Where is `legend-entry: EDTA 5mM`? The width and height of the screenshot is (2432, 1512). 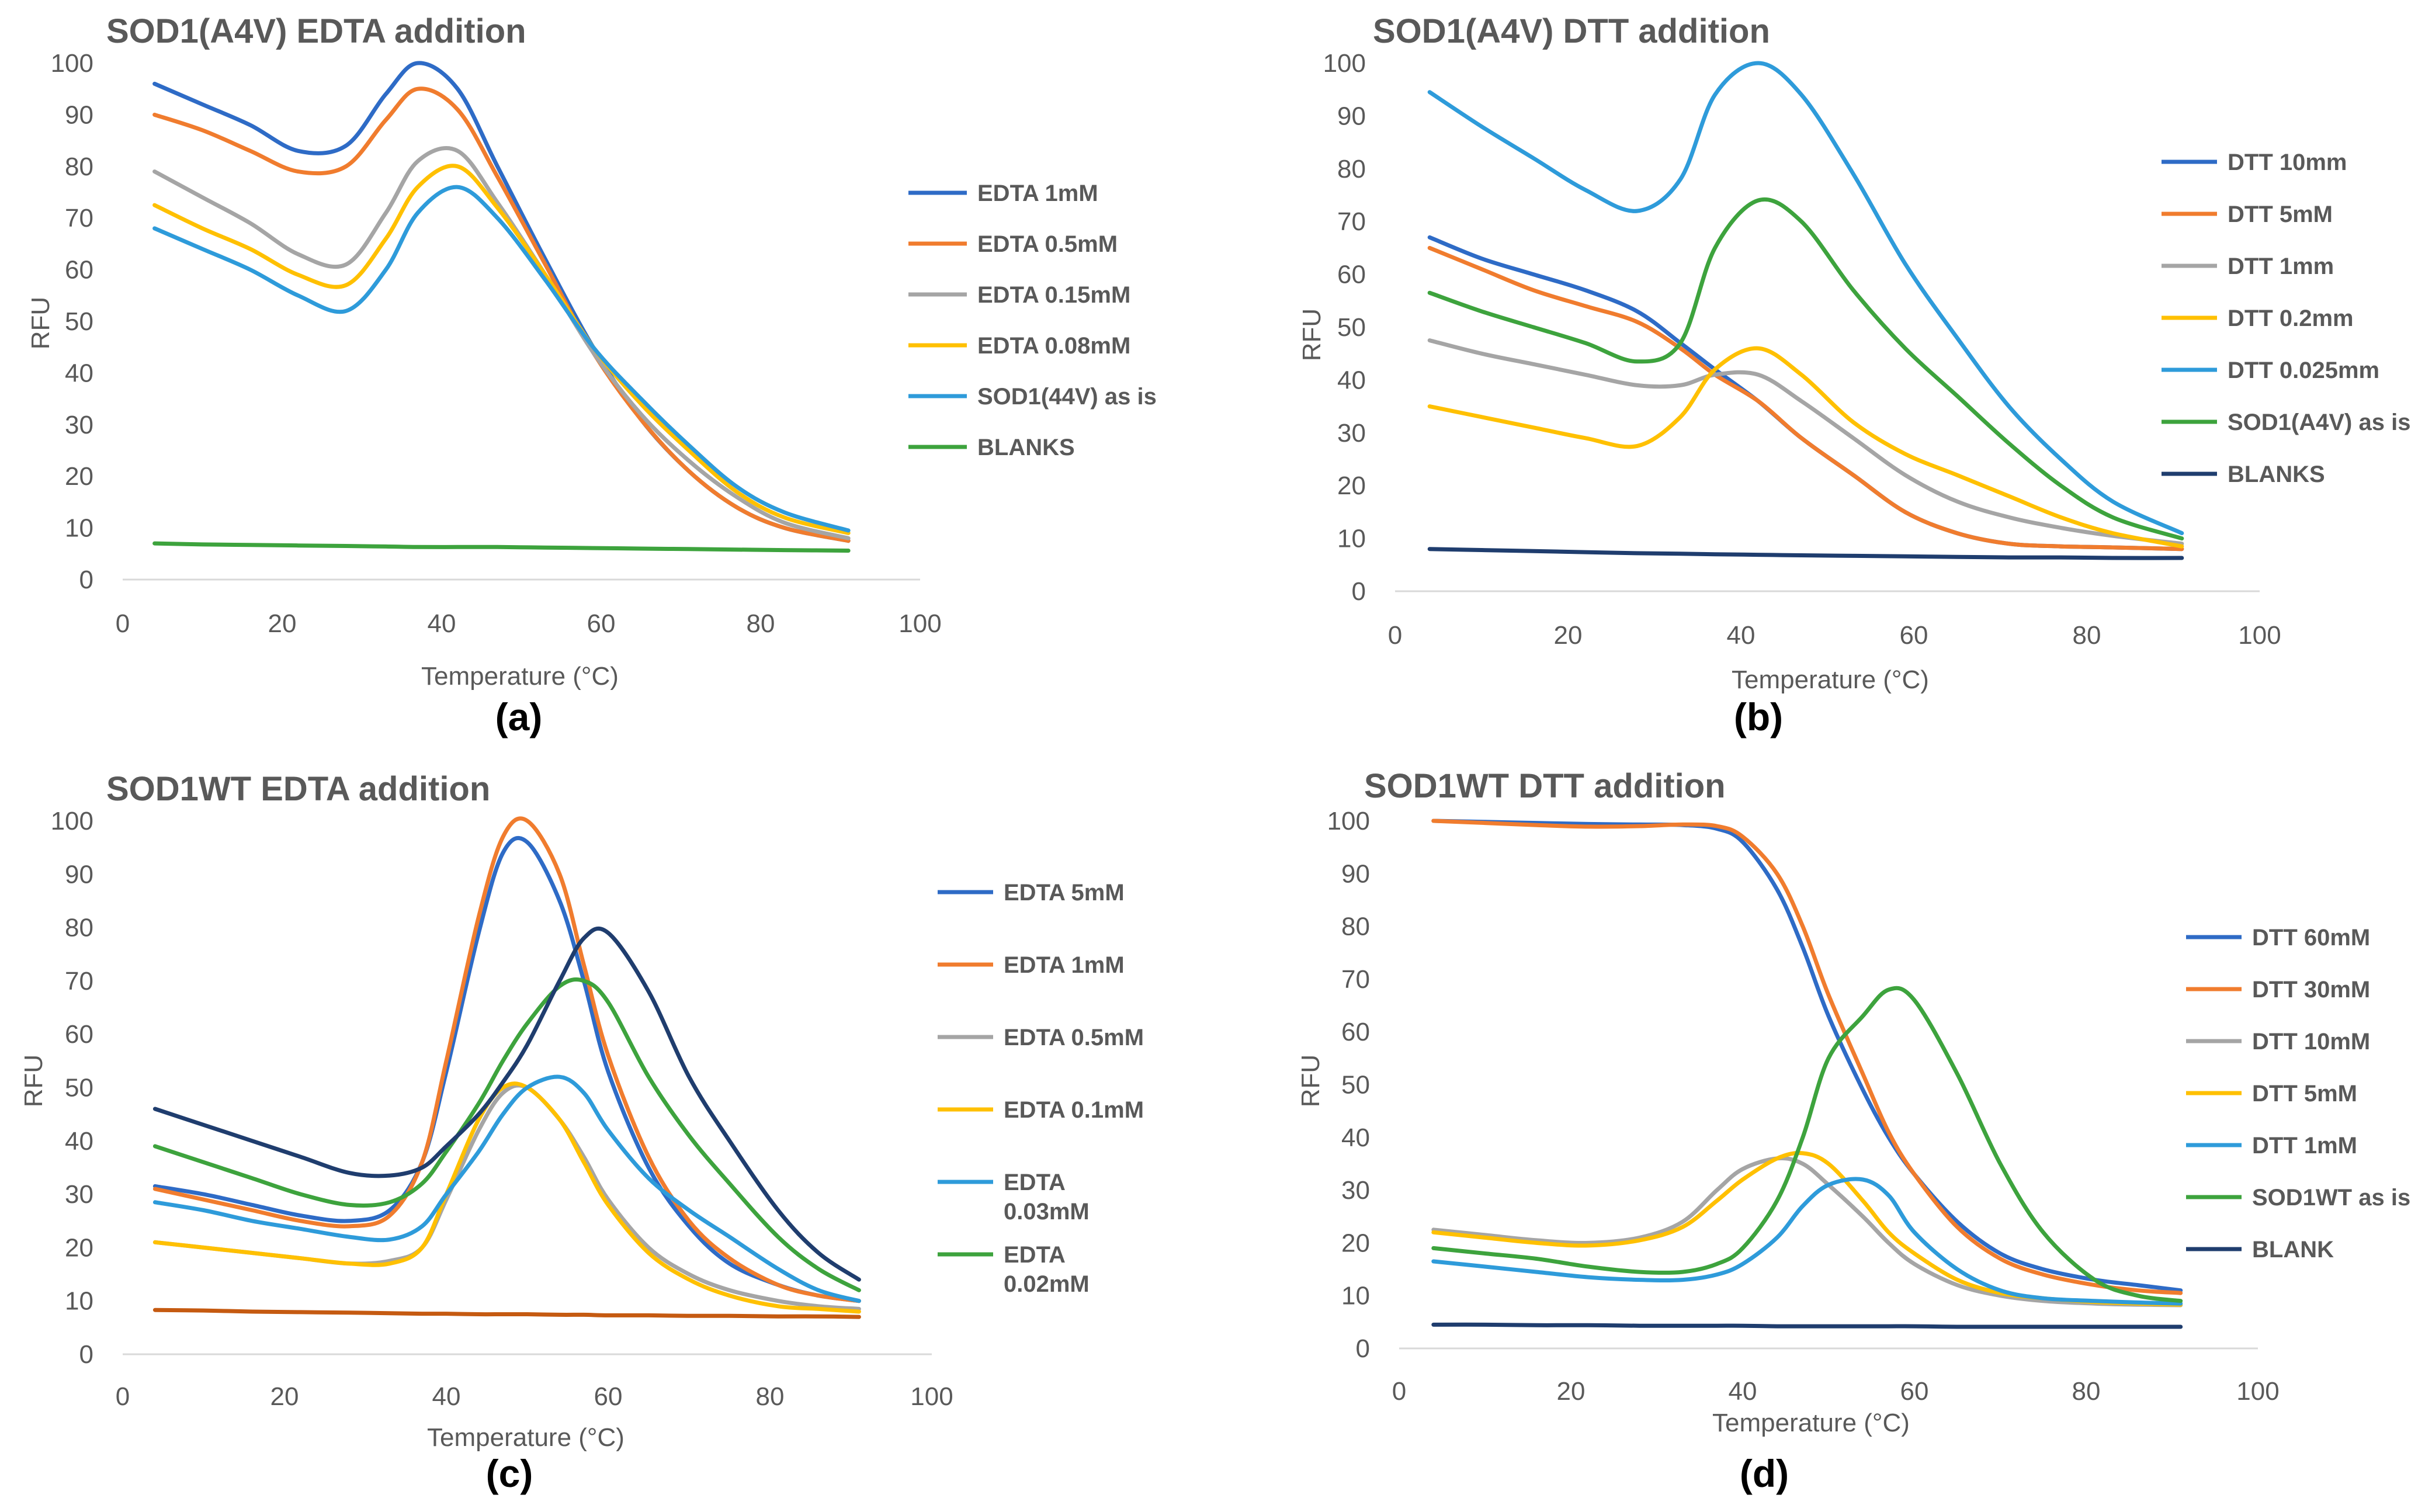 legend-entry: EDTA 5mM is located at coordinates (1064, 893).